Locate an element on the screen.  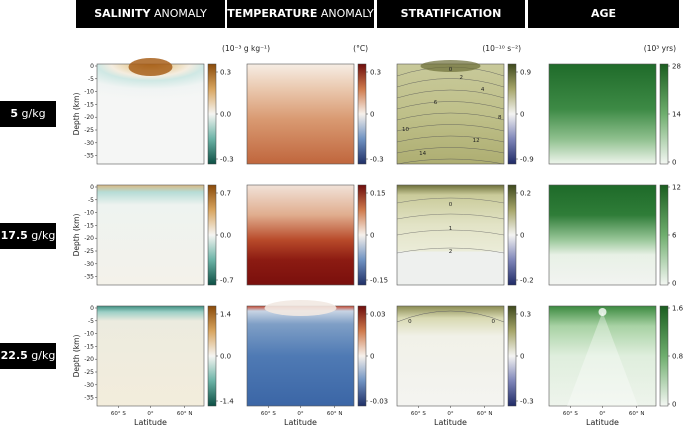
age-r3-colorbar is located at coordinates (664, 356).